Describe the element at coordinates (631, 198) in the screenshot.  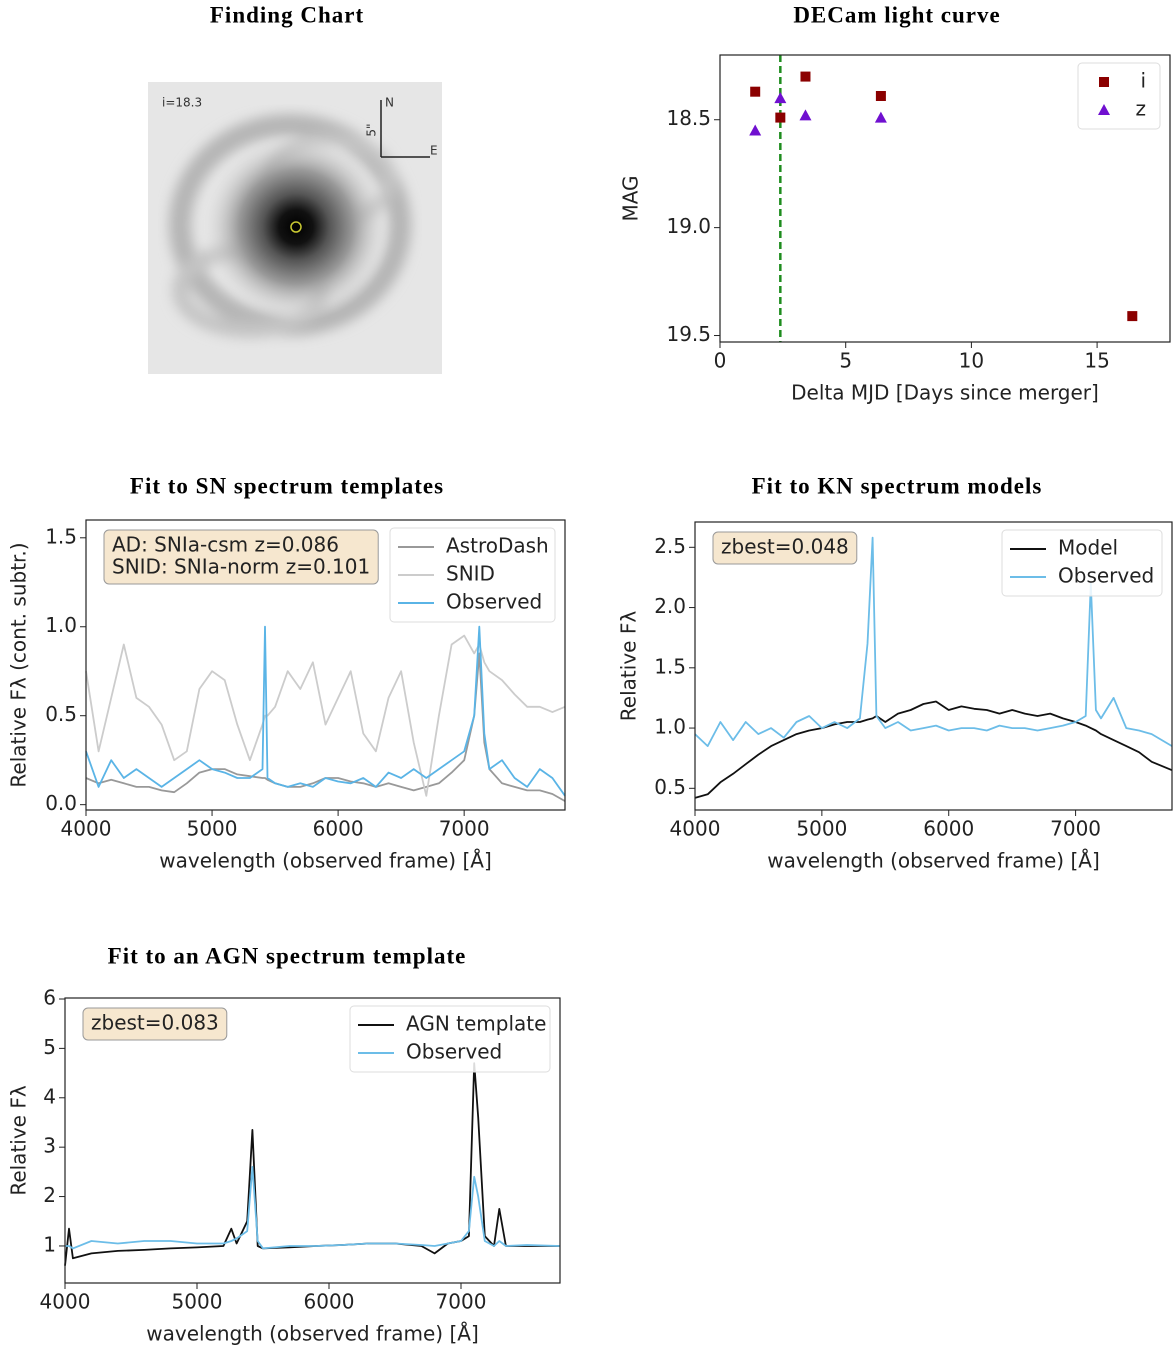
I see `y-axis-label: MAG` at that location.